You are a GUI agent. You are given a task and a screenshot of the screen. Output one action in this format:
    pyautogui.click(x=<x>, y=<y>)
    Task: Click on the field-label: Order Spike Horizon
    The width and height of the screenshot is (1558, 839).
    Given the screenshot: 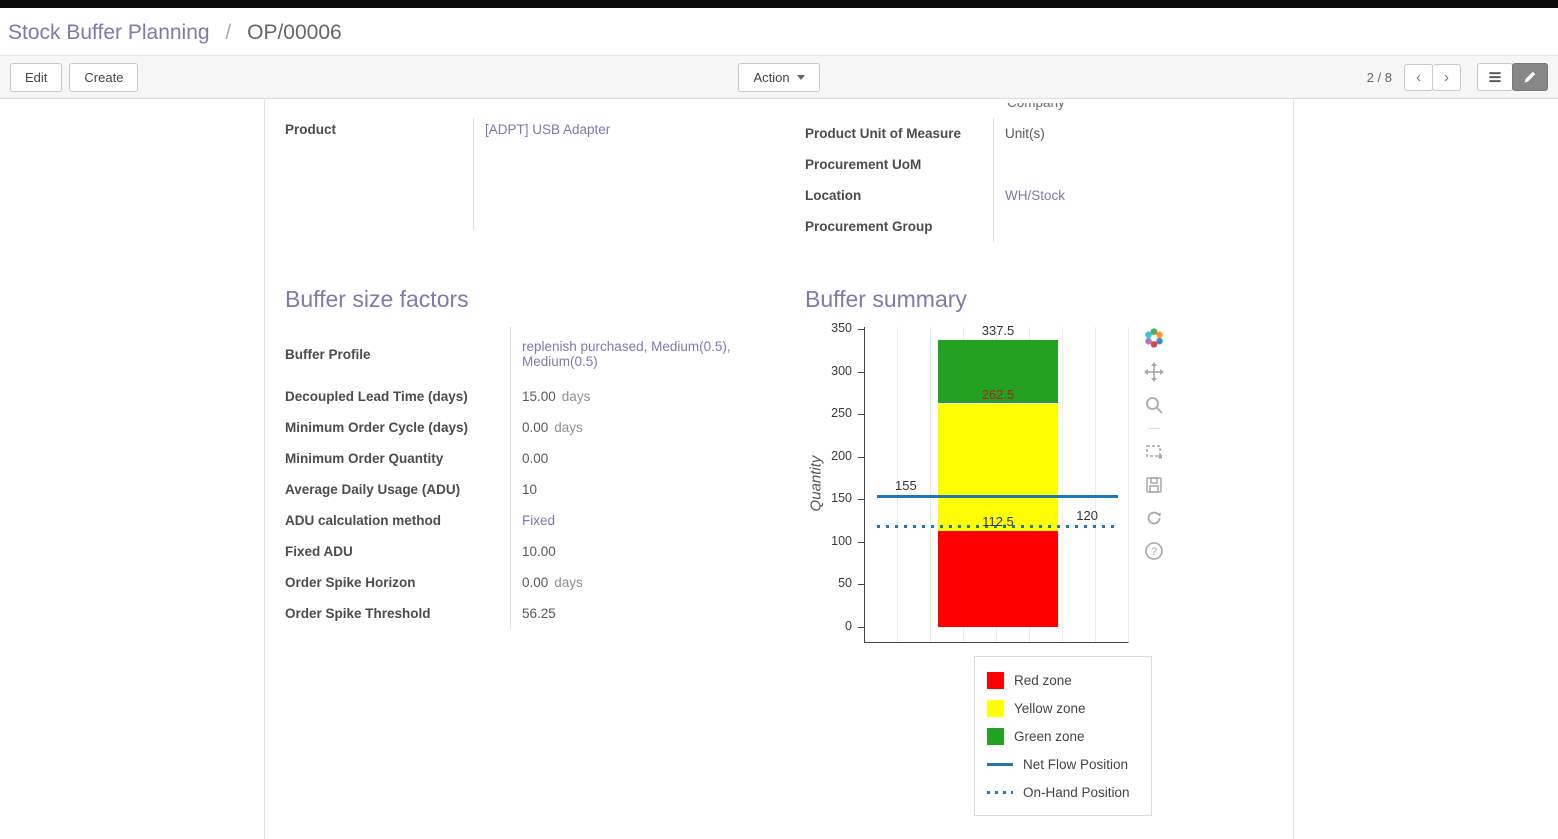 What is the action you would take?
    pyautogui.click(x=350, y=582)
    